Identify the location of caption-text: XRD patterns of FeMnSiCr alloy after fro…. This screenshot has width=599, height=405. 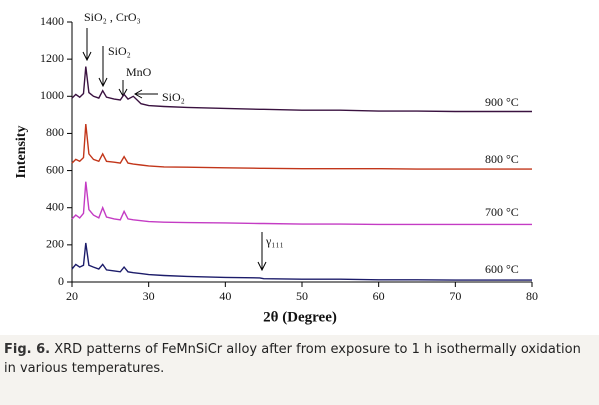
(292, 359).